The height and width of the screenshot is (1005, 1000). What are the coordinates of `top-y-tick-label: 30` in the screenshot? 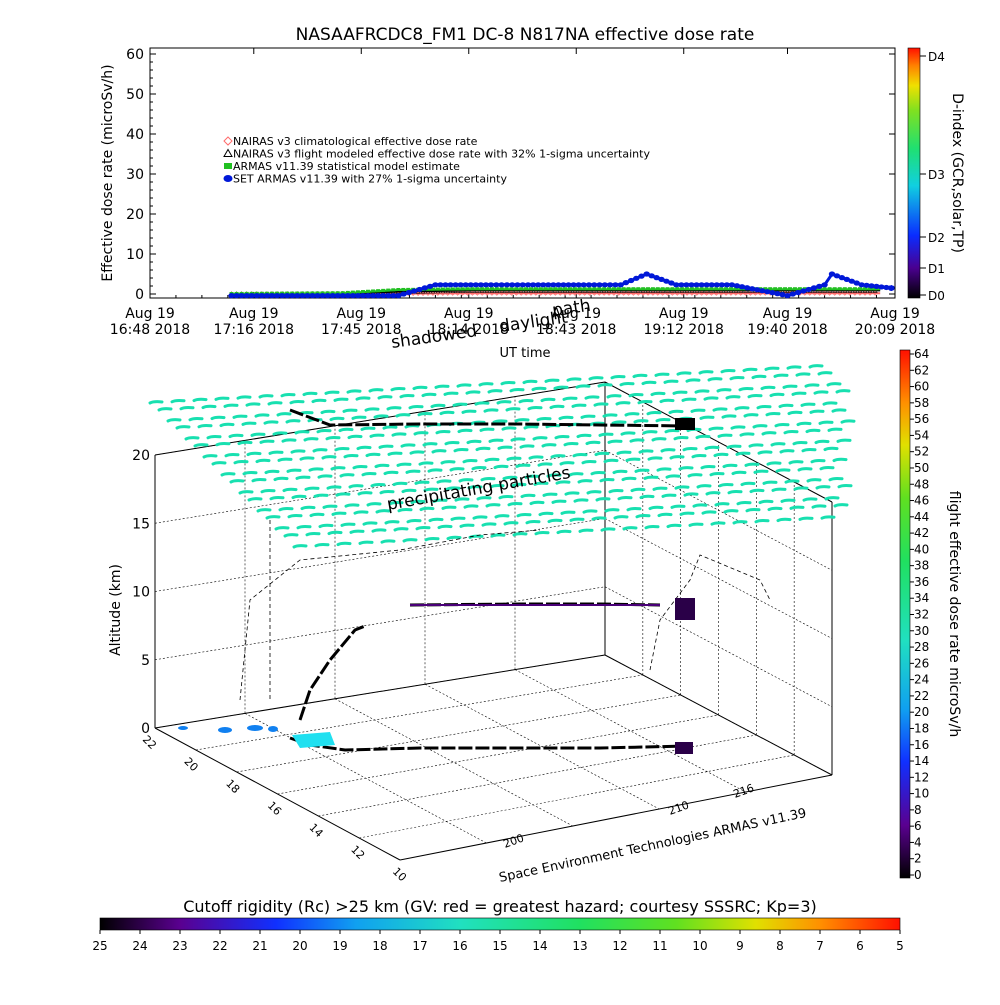 It's located at (135, 175).